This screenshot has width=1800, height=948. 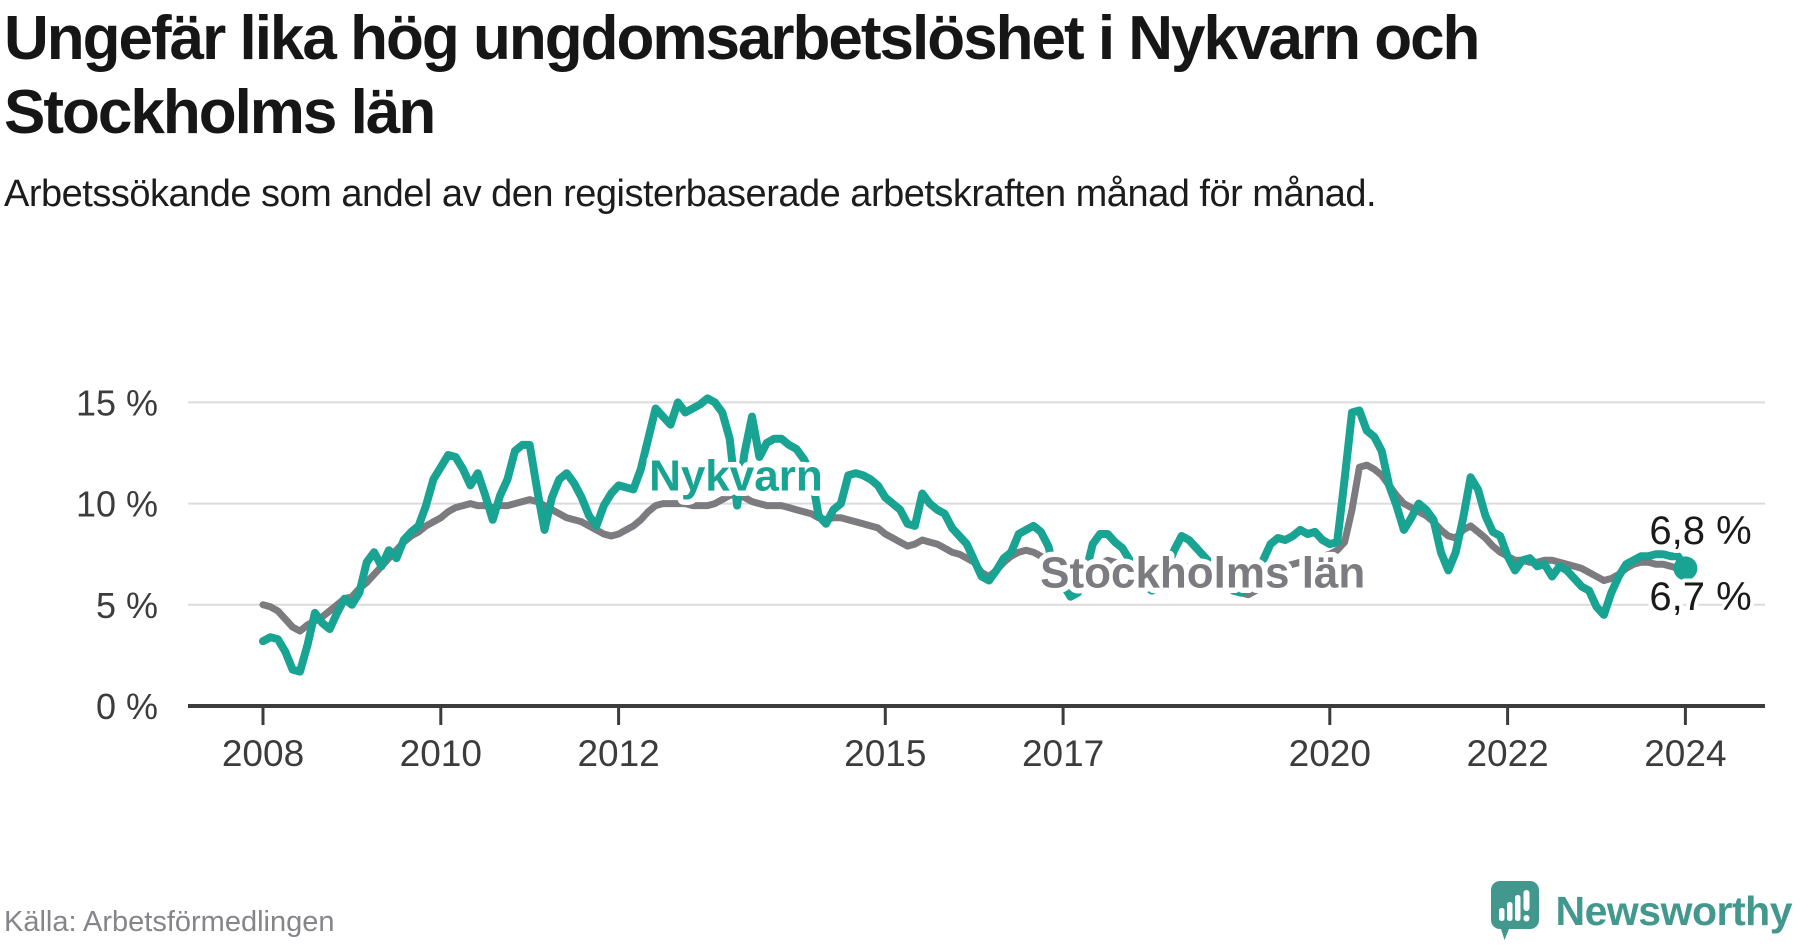 I want to click on series-label-nykvarn: Nykvarn, so click(x=736, y=475).